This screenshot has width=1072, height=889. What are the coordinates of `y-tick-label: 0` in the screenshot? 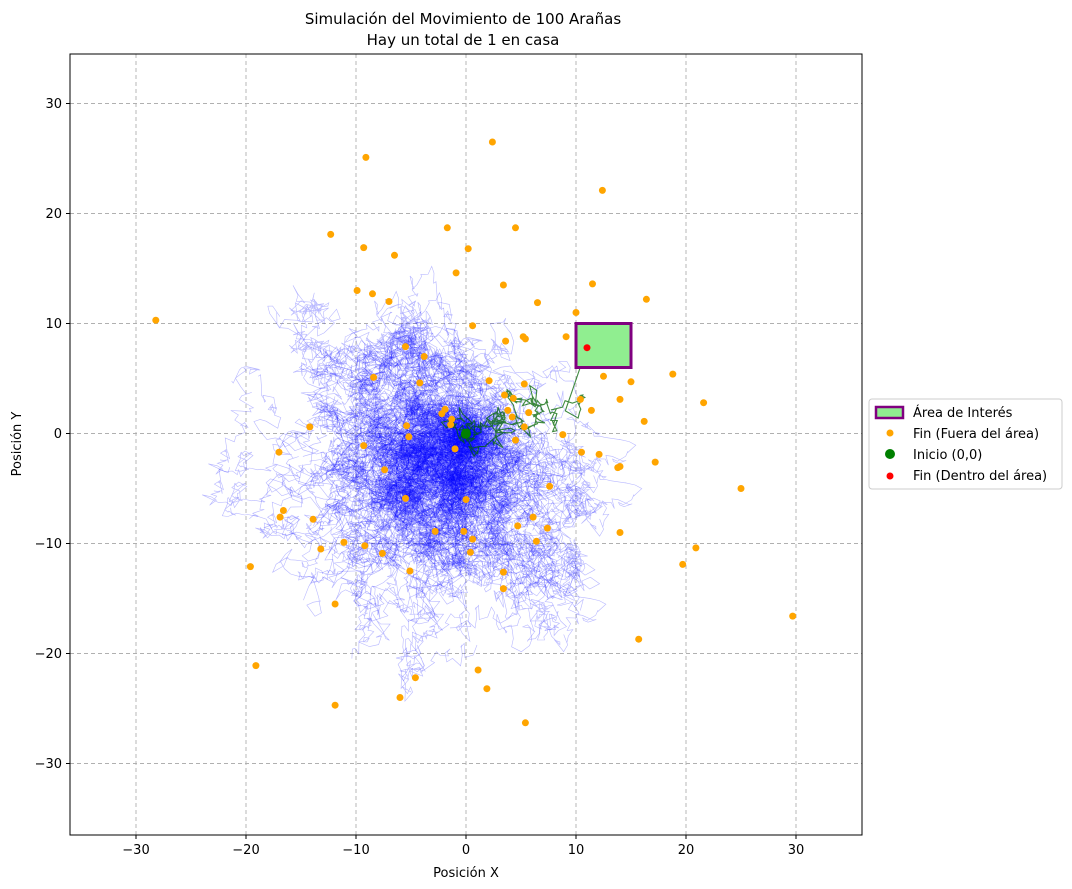 It's located at (58, 434).